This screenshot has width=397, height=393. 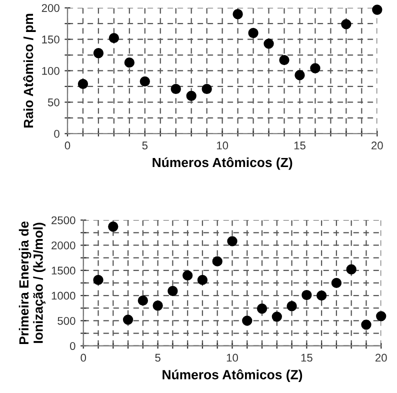 What do you see at coordinates (64, 220) in the screenshot?
I see `y-tick-label: 2500` at bounding box center [64, 220].